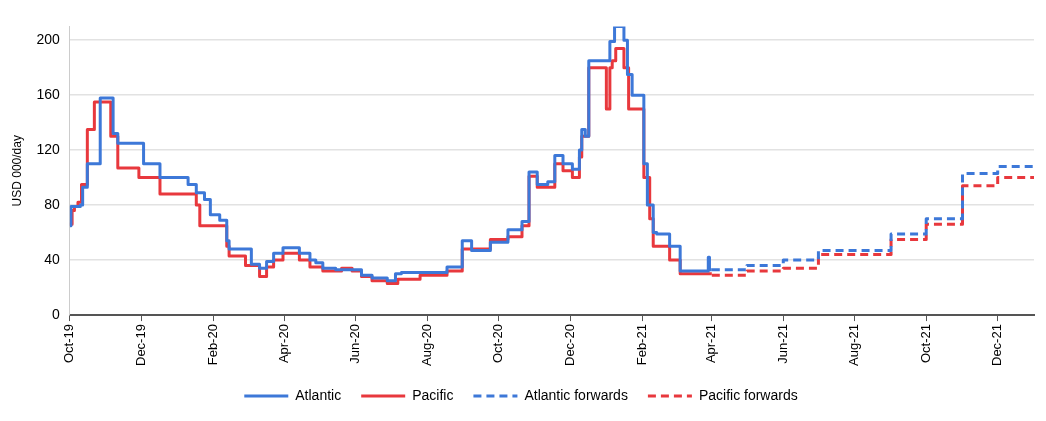 The height and width of the screenshot is (421, 1046). What do you see at coordinates (782, 344) in the screenshot?
I see `x-tick-label: Jun-21` at bounding box center [782, 344].